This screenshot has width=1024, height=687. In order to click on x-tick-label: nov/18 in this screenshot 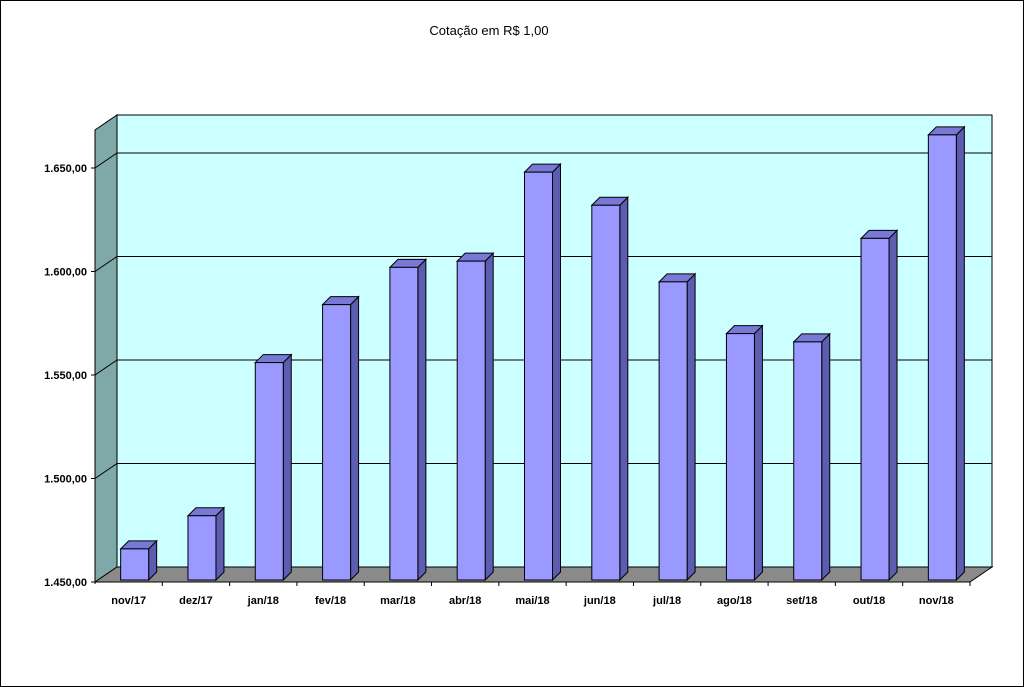, I will do `click(936, 601)`.